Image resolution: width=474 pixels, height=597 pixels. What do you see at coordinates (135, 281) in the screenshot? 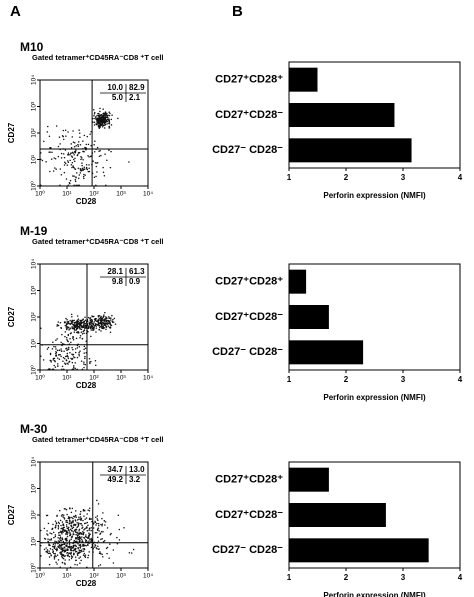
I see `quadrant-value: 0.9` at bounding box center [135, 281].